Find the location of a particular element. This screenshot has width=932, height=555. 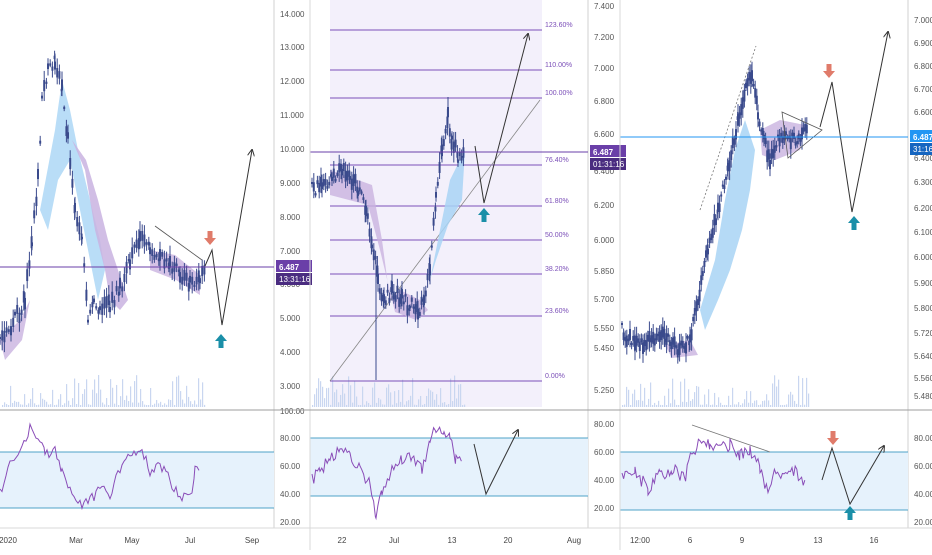

time-tick-label: 9 is located at coordinates (742, 540).